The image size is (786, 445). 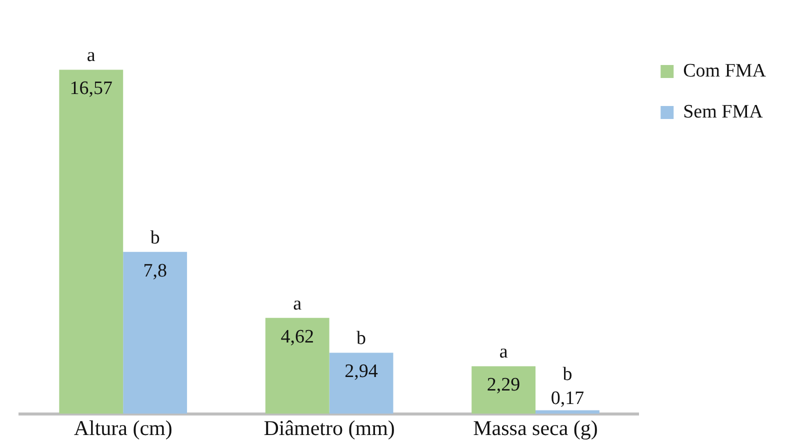 What do you see at coordinates (123, 428) in the screenshot?
I see `x-tick-label: Altura (cm)` at bounding box center [123, 428].